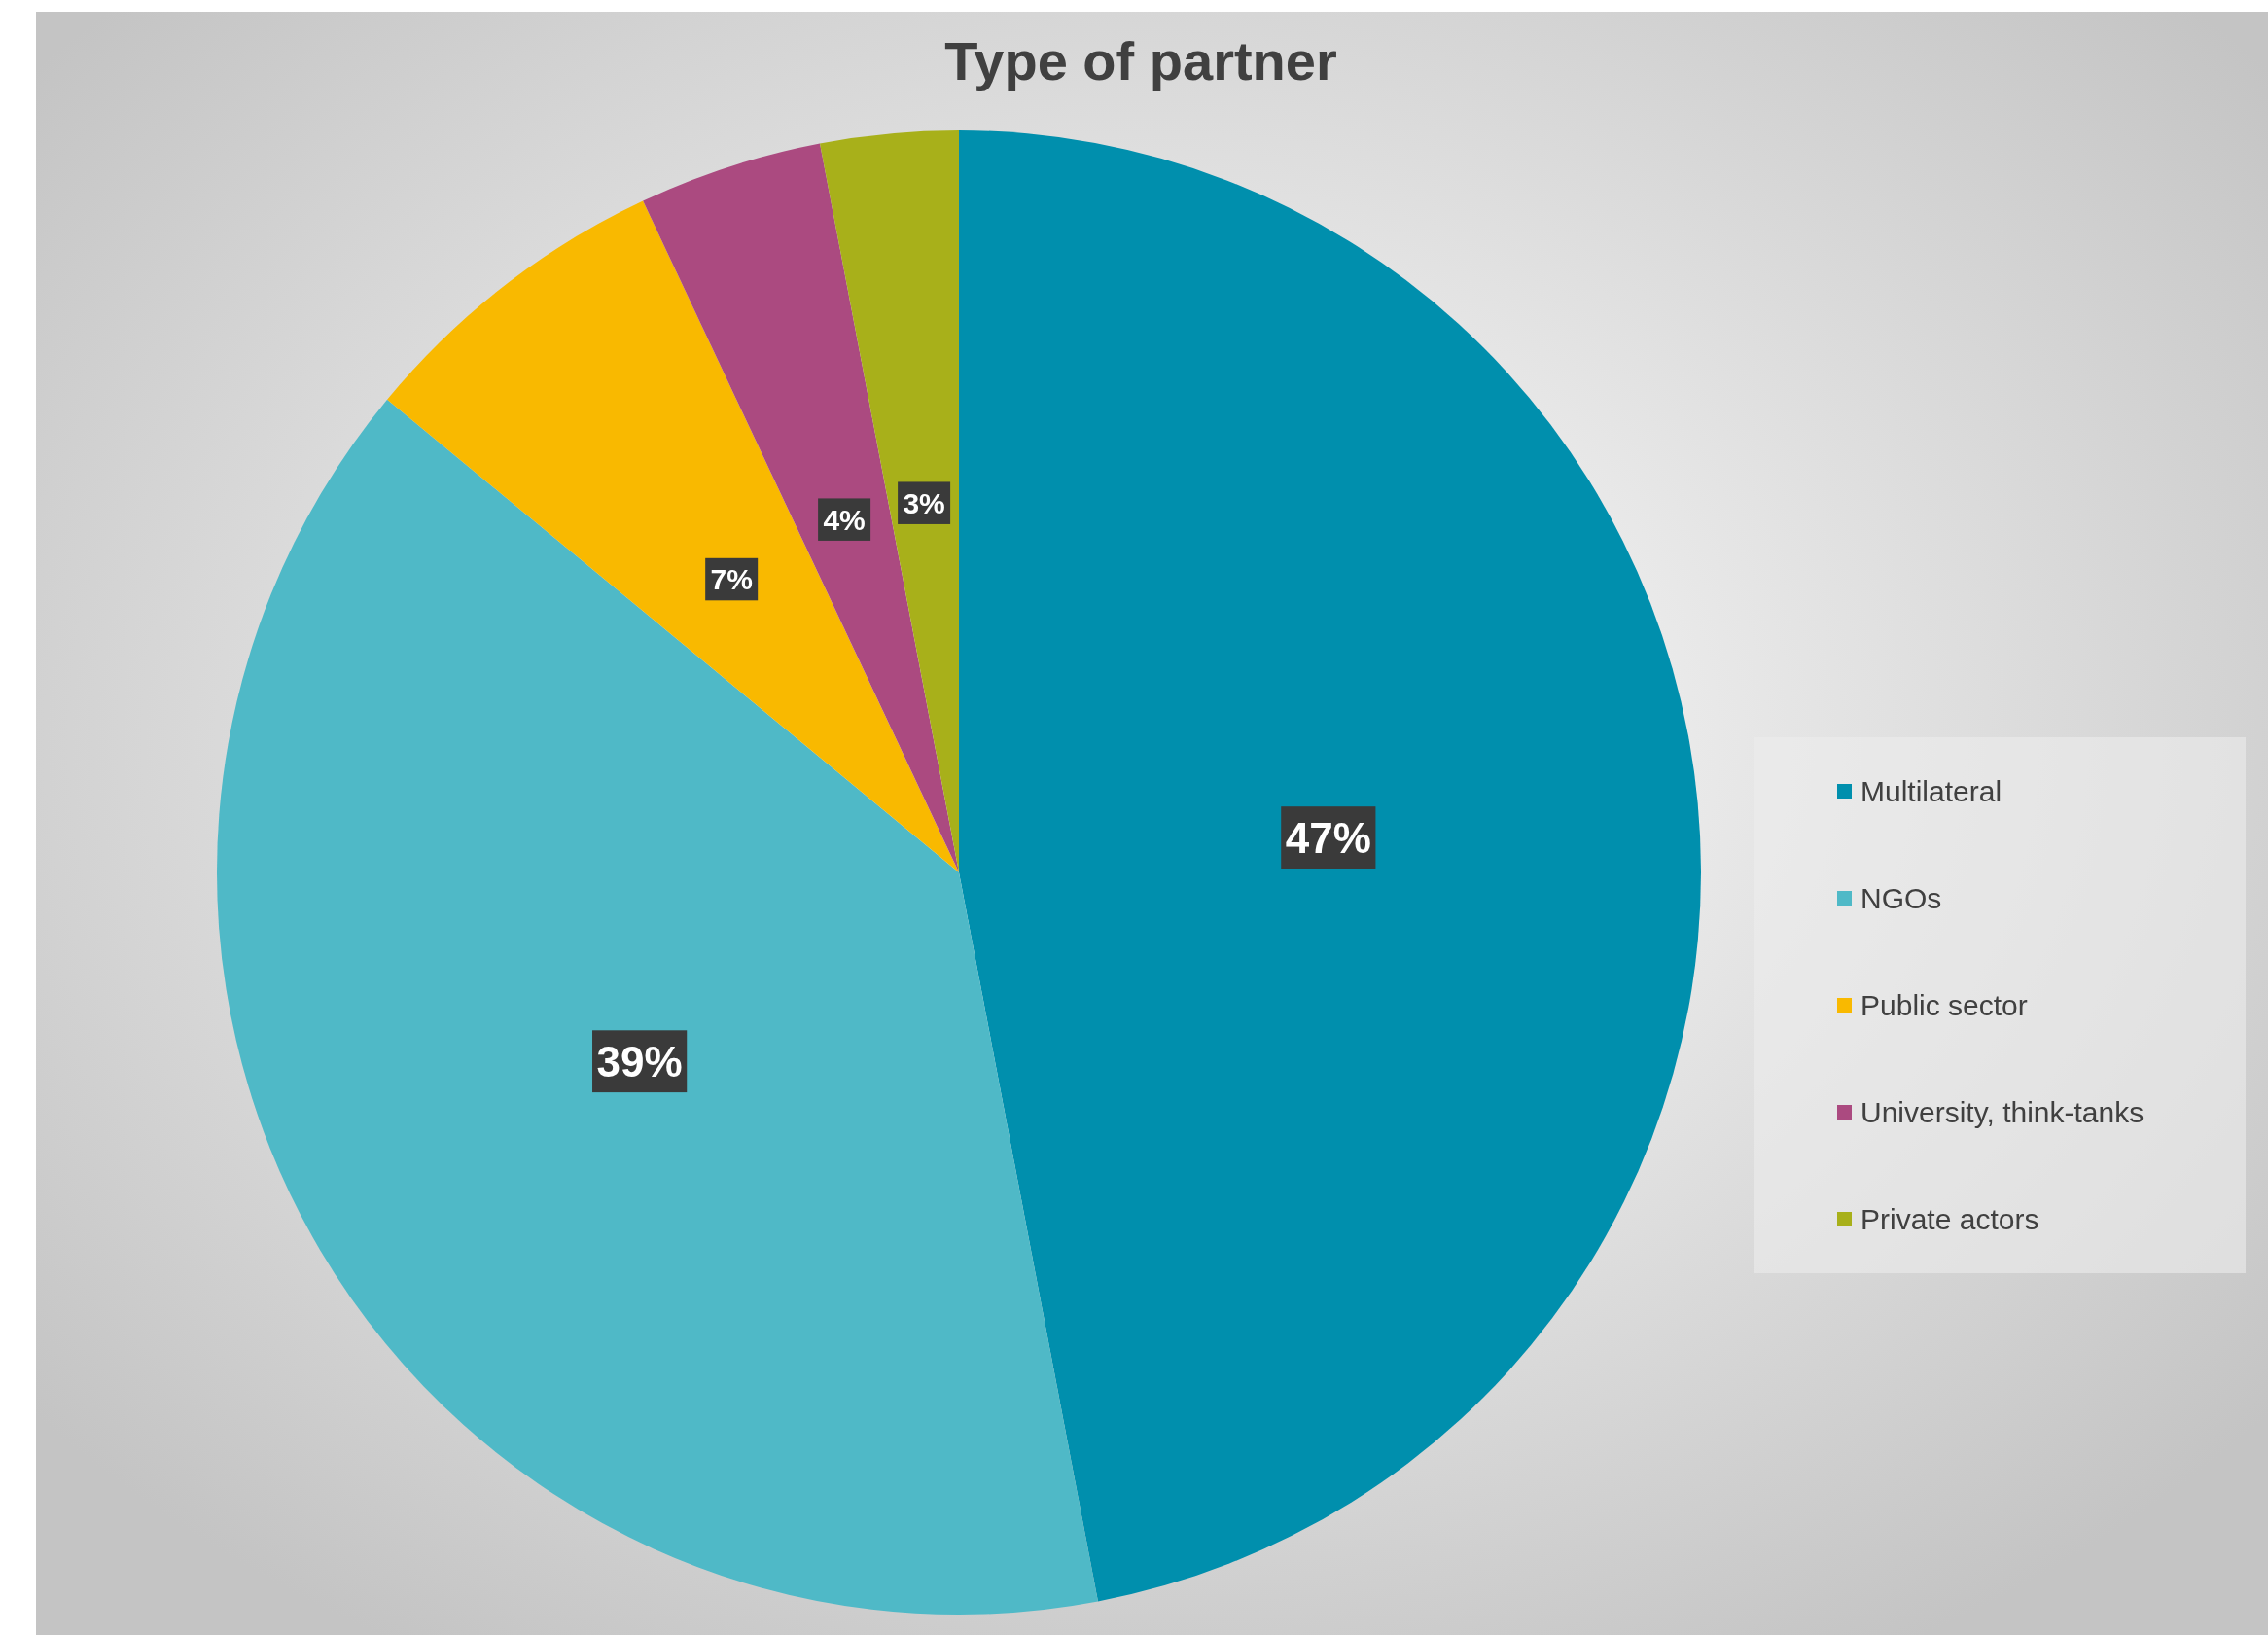 The width and height of the screenshot is (2268, 1635). I want to click on legend-label: Private actors, so click(1949, 1218).